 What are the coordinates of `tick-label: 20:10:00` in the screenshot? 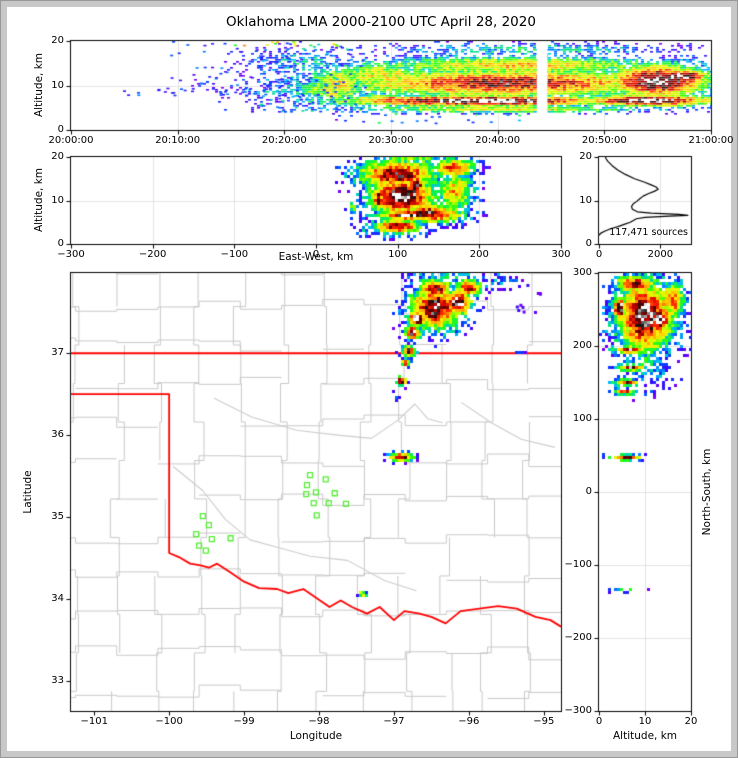 It's located at (178, 140).